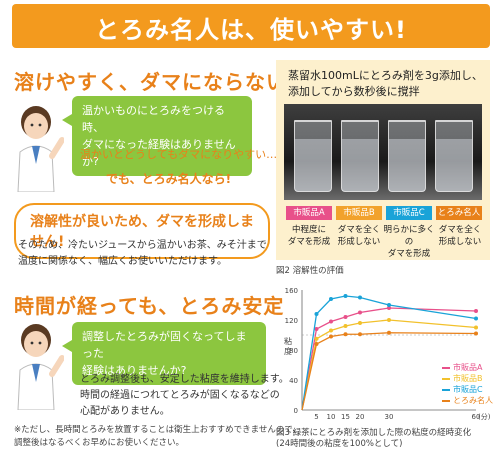 The image size is (500, 460). Describe the element at coordinates (354, 91) in the screenshot. I see `caption-line: 添加してから数秒後に撹拌` at that location.